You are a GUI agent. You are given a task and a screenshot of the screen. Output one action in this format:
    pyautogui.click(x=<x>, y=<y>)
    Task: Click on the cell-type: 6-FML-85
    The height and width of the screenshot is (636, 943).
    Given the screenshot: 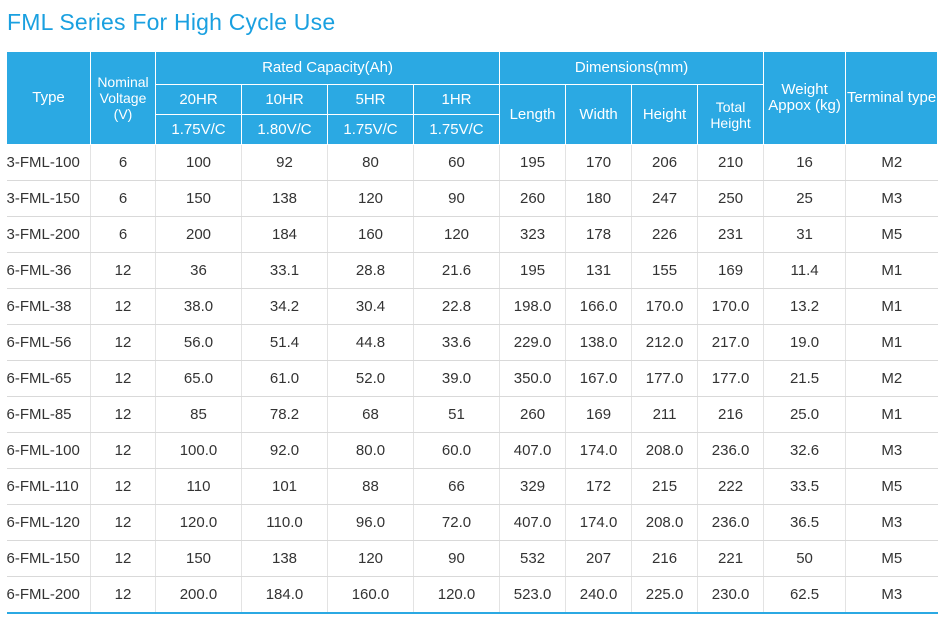 What is the action you would take?
    pyautogui.click(x=48, y=414)
    